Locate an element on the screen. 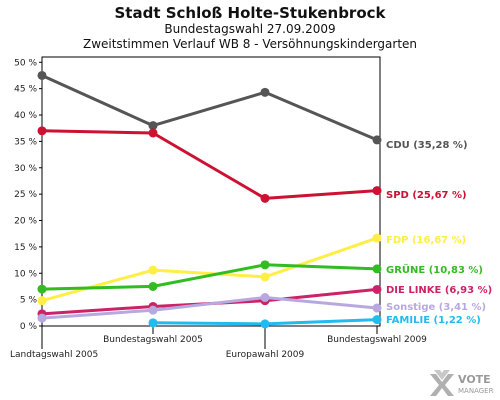 The image size is (500, 400). y-tick-label: 40 % is located at coordinates (25, 116).